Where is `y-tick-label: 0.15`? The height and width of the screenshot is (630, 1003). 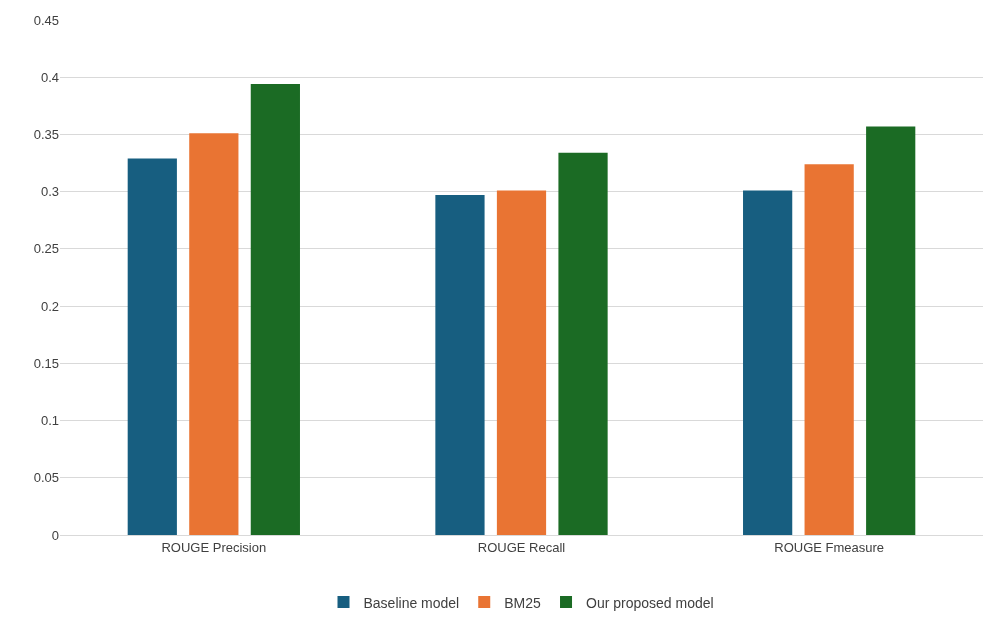 y-tick-label: 0.15 is located at coordinates (46, 363).